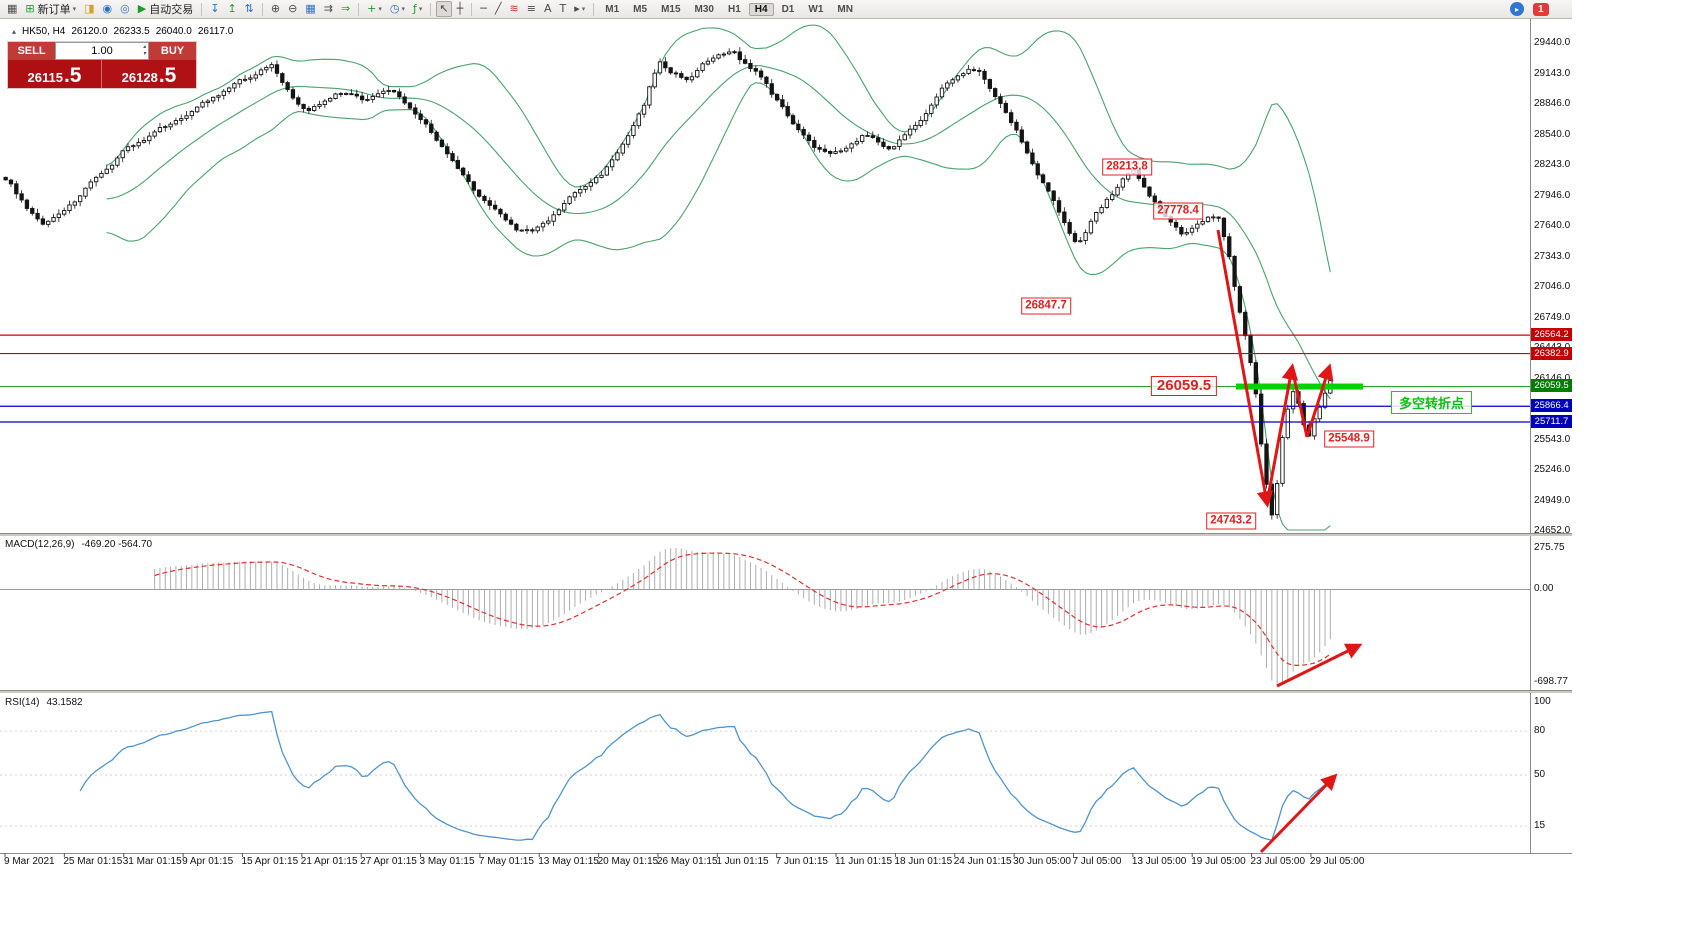  I want to click on fibonacci-icon: ≋, so click(514, 8).